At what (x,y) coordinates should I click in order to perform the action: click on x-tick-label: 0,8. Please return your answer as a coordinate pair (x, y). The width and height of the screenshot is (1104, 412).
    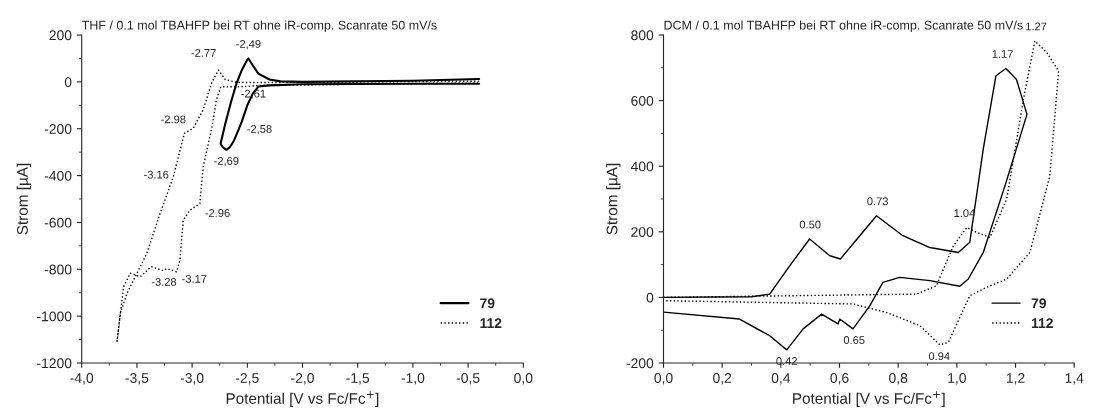
    Looking at the image, I should click on (898, 379).